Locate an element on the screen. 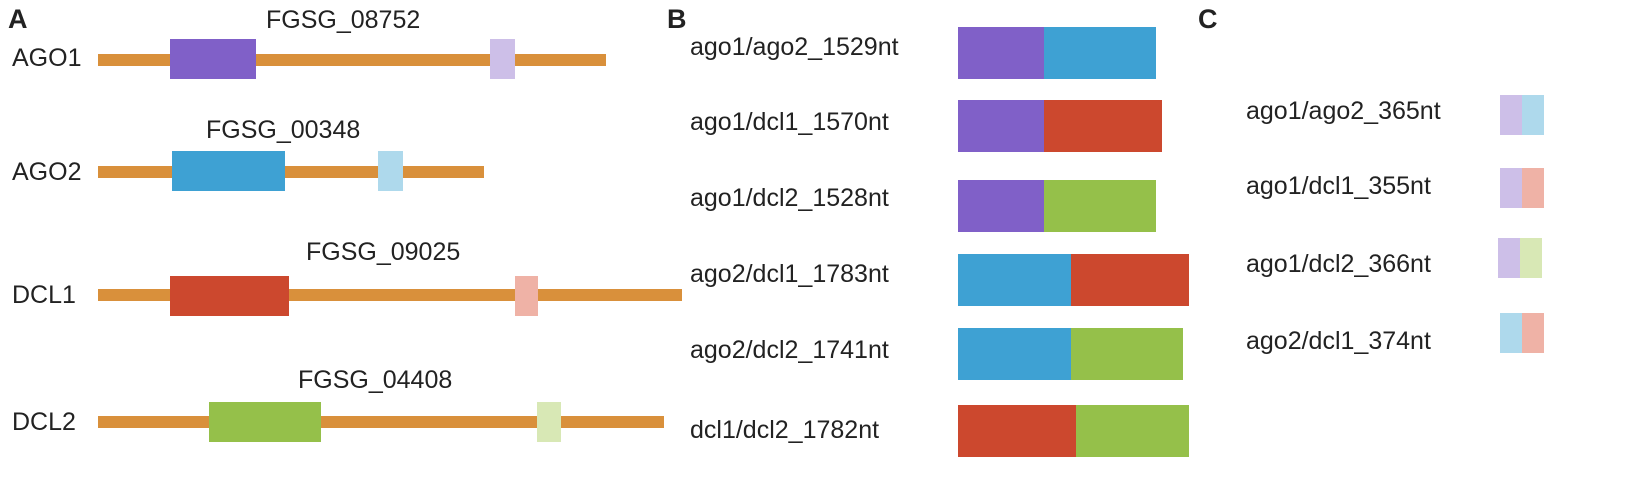 This screenshot has height=482, width=1650. domain-box-dcl1 is located at coordinates (229, 296).